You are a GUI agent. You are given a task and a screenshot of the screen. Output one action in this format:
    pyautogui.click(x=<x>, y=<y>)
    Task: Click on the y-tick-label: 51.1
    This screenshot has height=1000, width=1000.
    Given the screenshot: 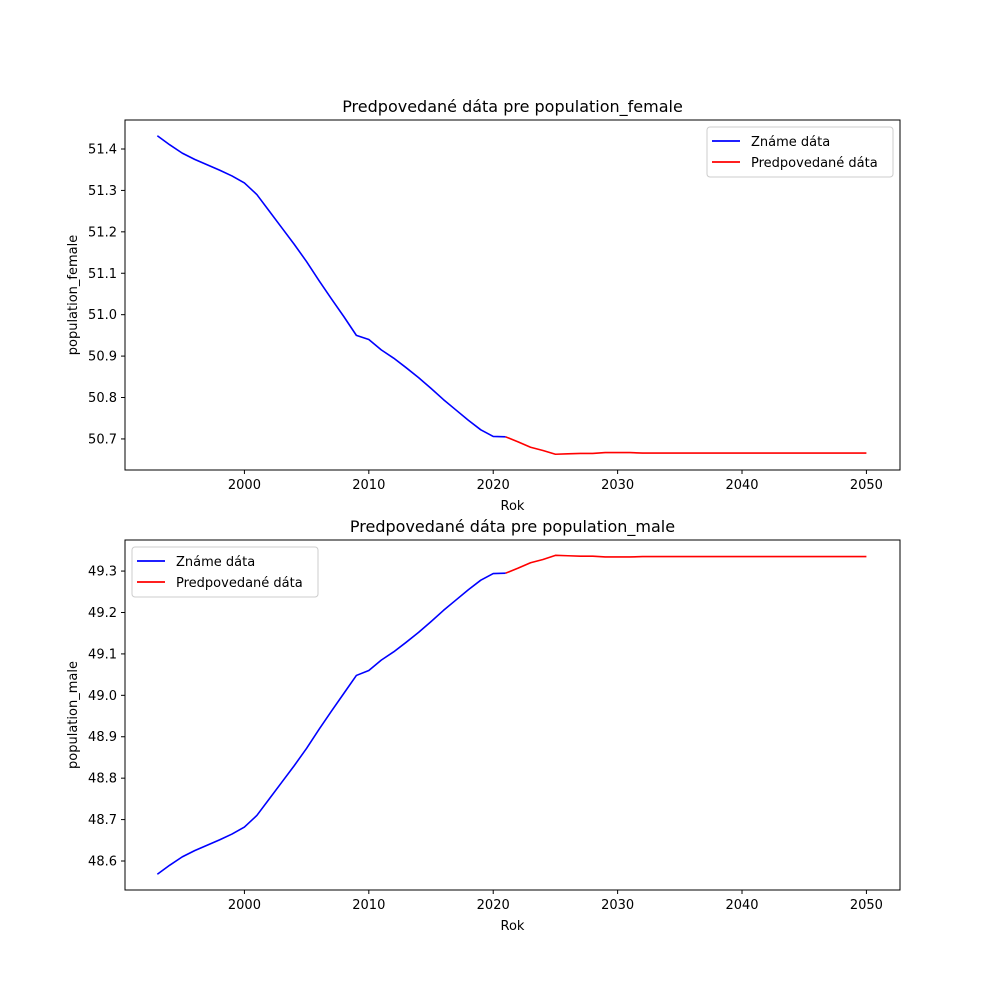 What is the action you would take?
    pyautogui.click(x=102, y=274)
    